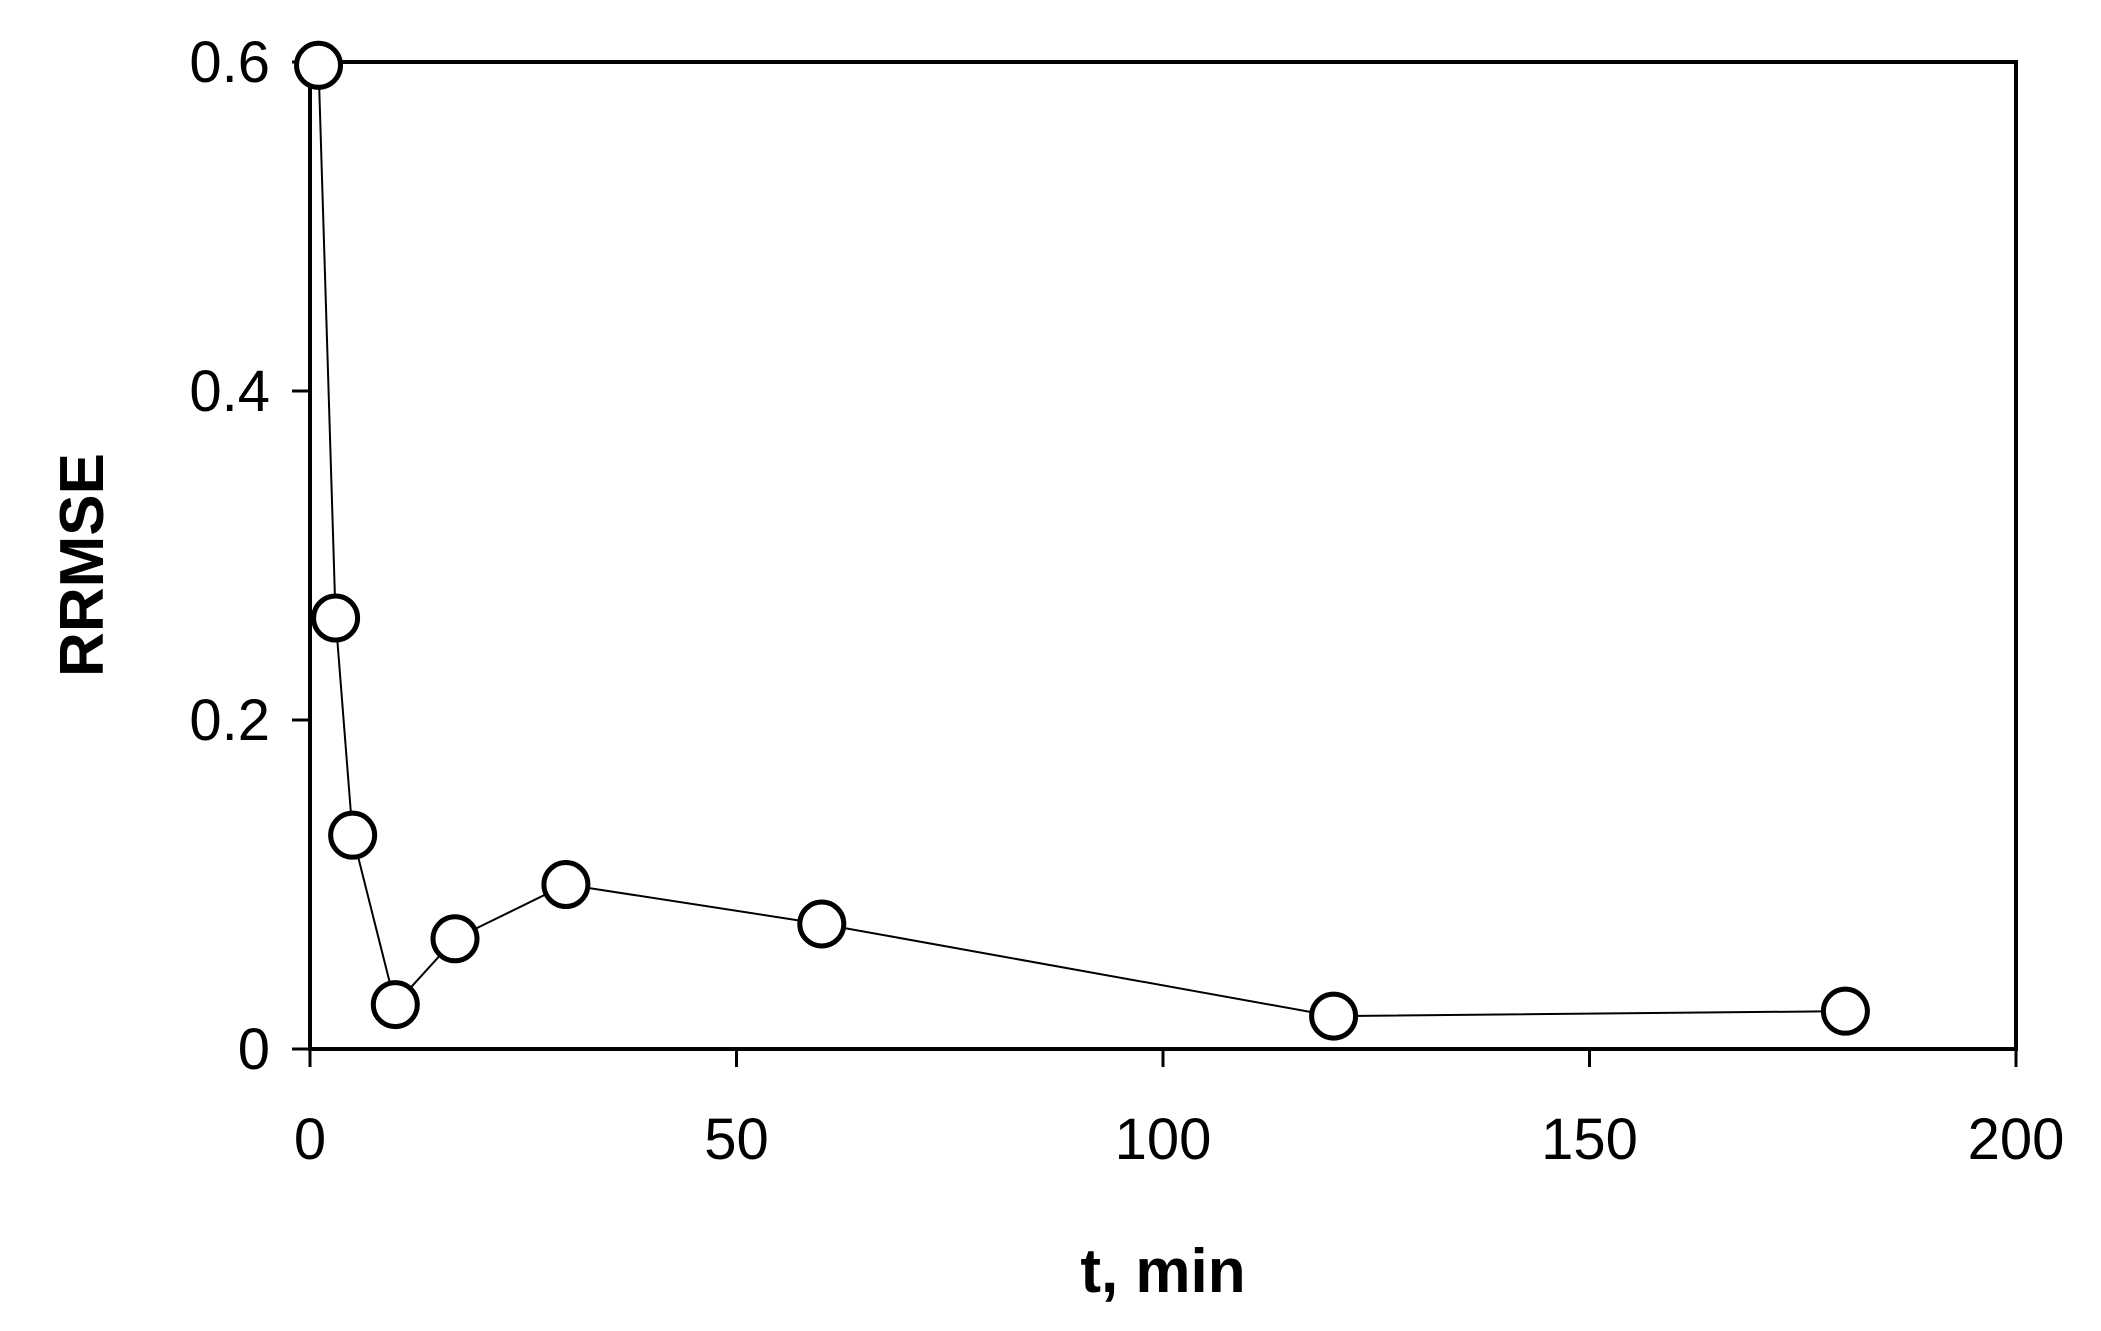 The height and width of the screenshot is (1331, 2101). I want to click on x-axis-title: t, min, so click(1162, 1271).